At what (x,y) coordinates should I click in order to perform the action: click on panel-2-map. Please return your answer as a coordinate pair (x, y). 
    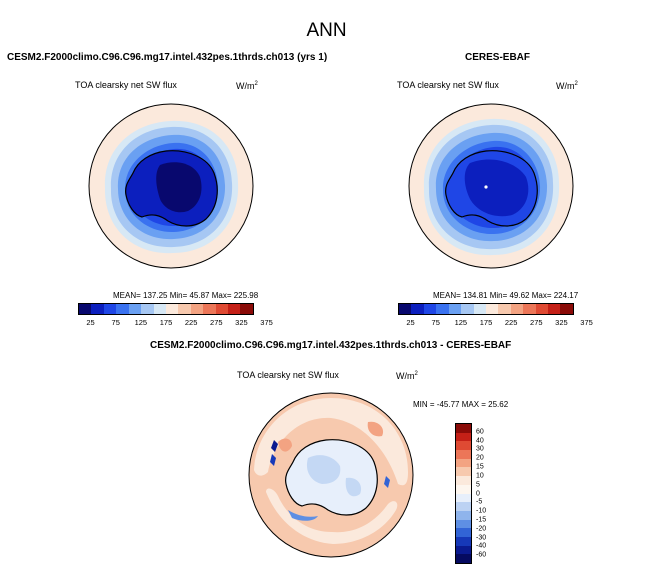
    Looking at the image, I should click on (491, 186).